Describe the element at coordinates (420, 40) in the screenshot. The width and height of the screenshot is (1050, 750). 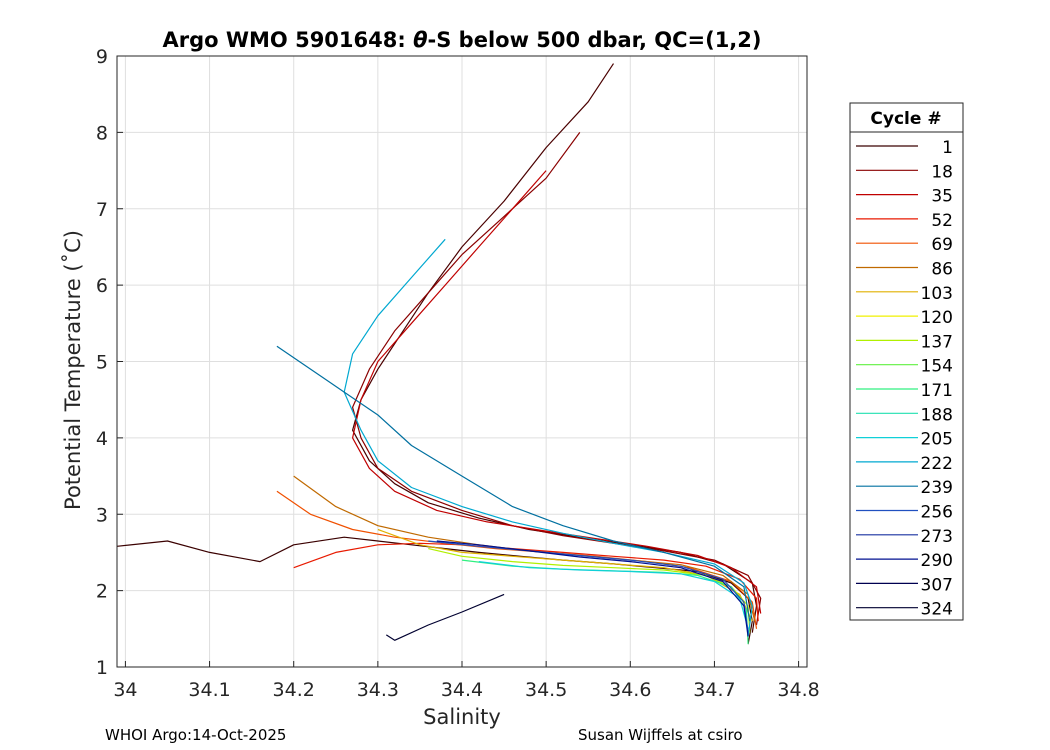
I see `chart-title-theta: θ` at that location.